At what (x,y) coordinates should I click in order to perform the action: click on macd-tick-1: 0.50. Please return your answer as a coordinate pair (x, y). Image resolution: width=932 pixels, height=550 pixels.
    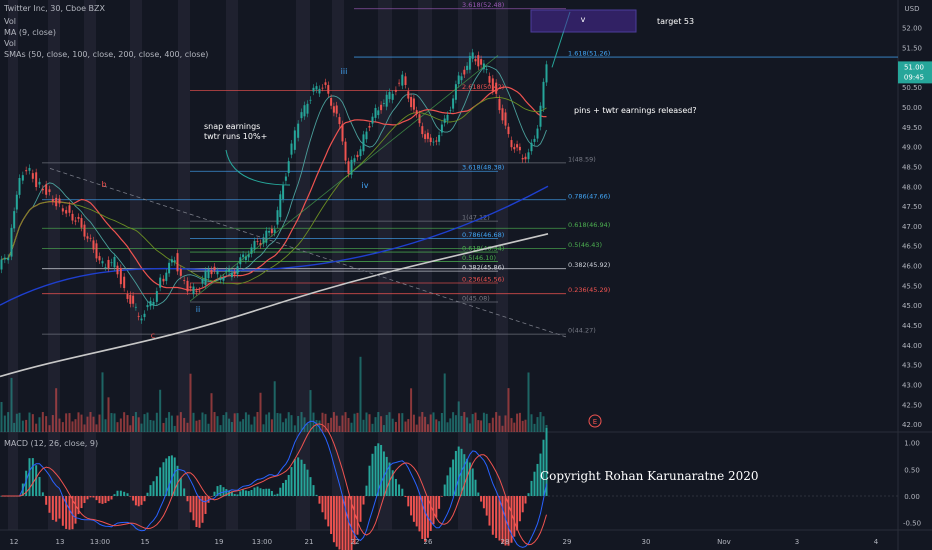
    Looking at the image, I should click on (912, 470).